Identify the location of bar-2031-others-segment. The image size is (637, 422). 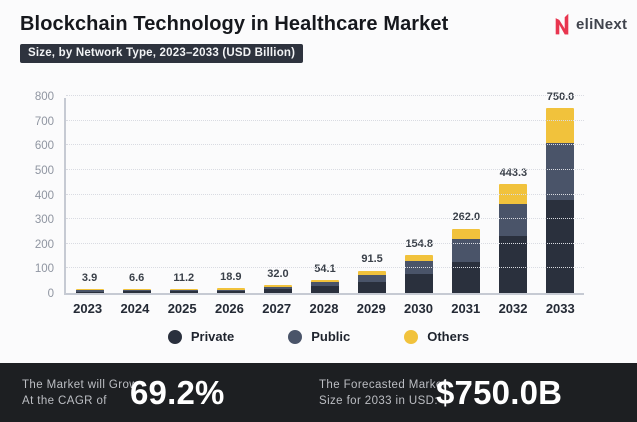
(466, 234).